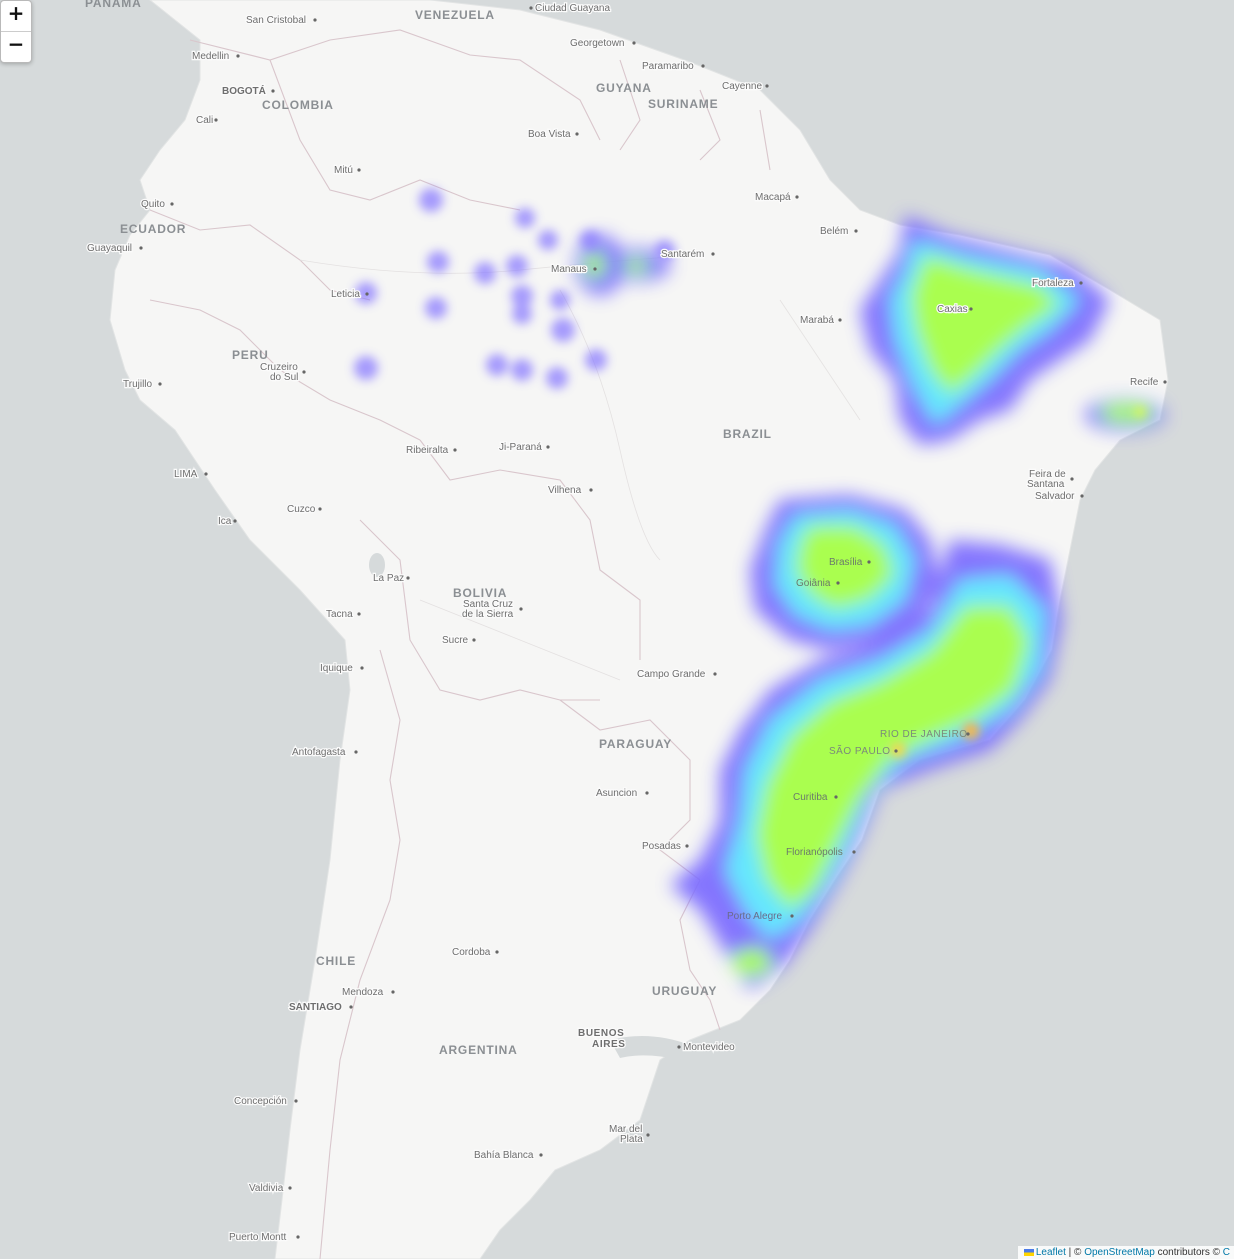 This screenshot has height=1259, width=1234. Describe the element at coordinates (109, 248) in the screenshot. I see `city-label: Guayaquil` at that location.